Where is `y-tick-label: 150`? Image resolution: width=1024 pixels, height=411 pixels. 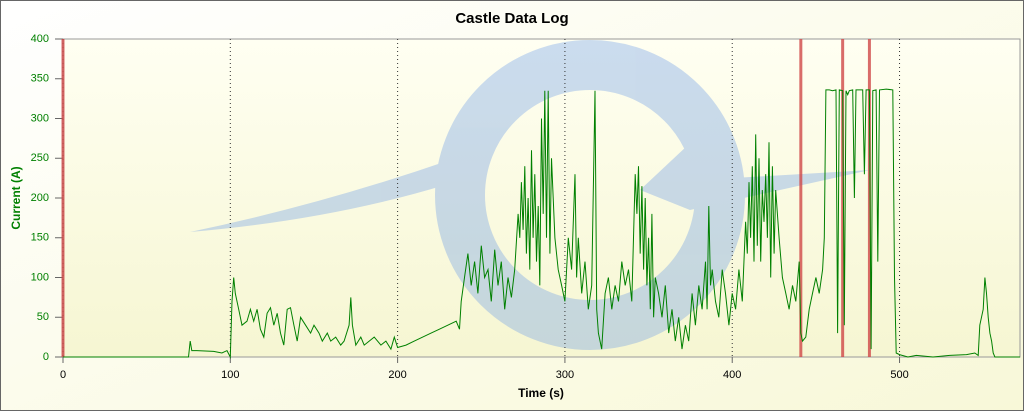 y-tick-label: 150 is located at coordinates (40, 238).